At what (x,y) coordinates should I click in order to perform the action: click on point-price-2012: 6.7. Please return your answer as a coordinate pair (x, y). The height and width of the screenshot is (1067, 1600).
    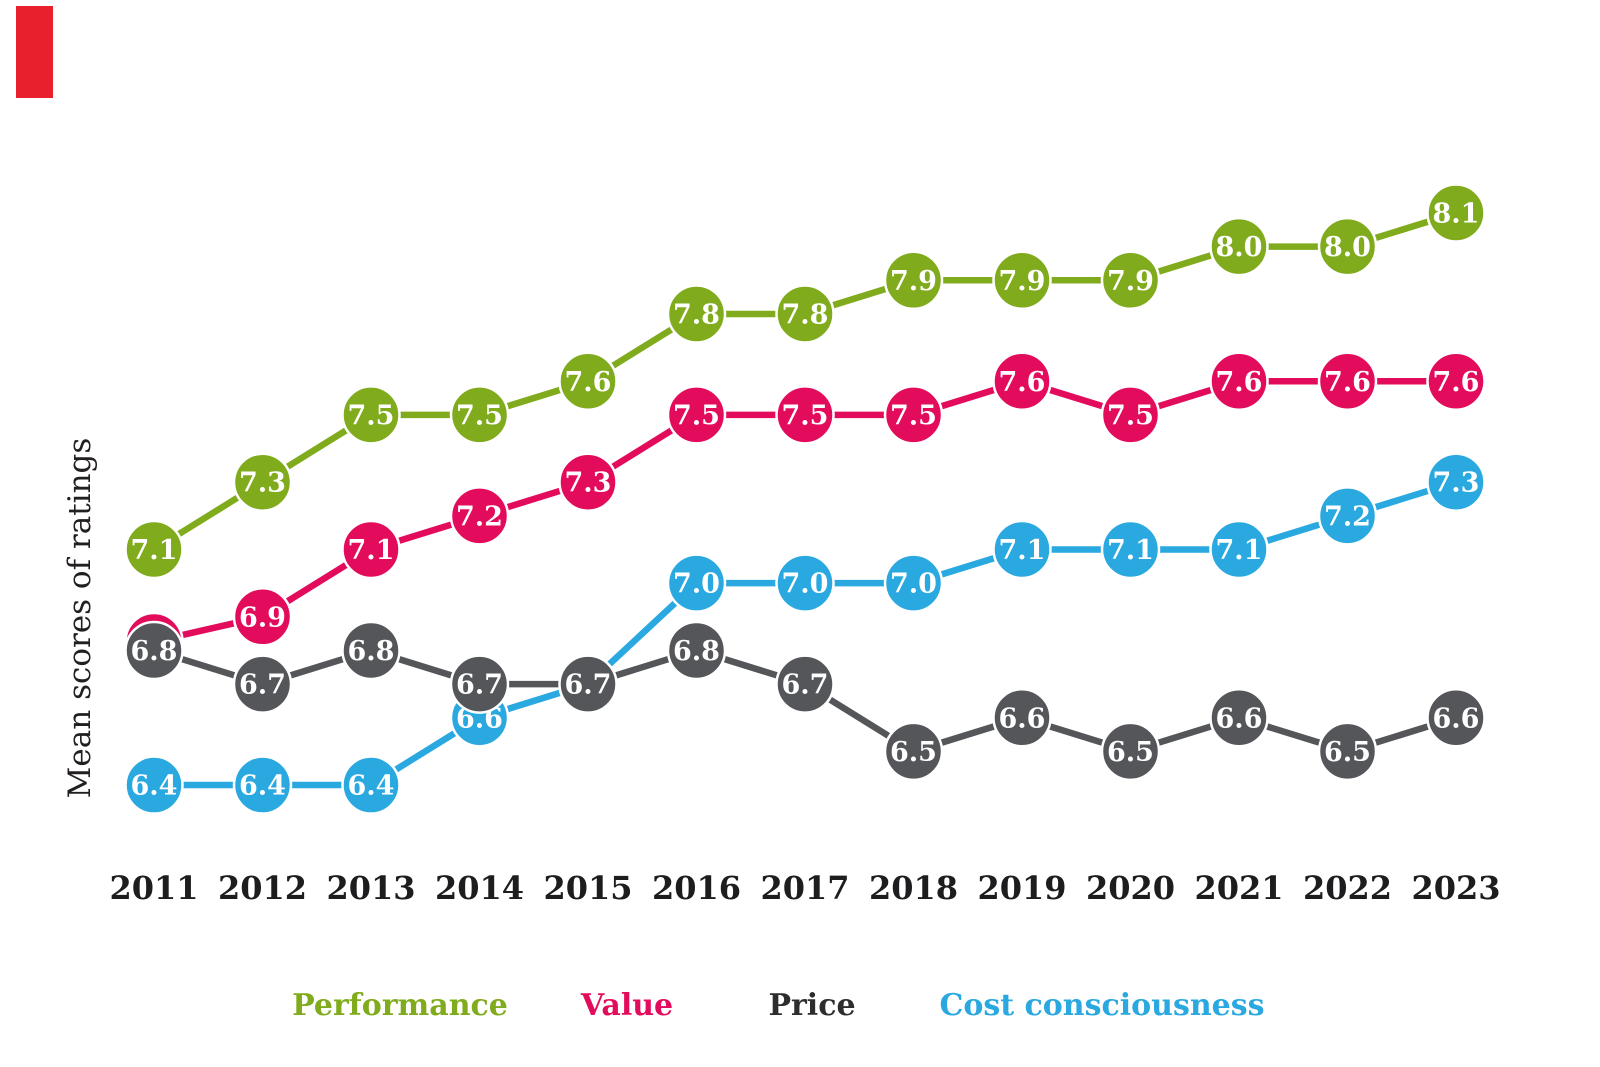
    Looking at the image, I should click on (262, 684).